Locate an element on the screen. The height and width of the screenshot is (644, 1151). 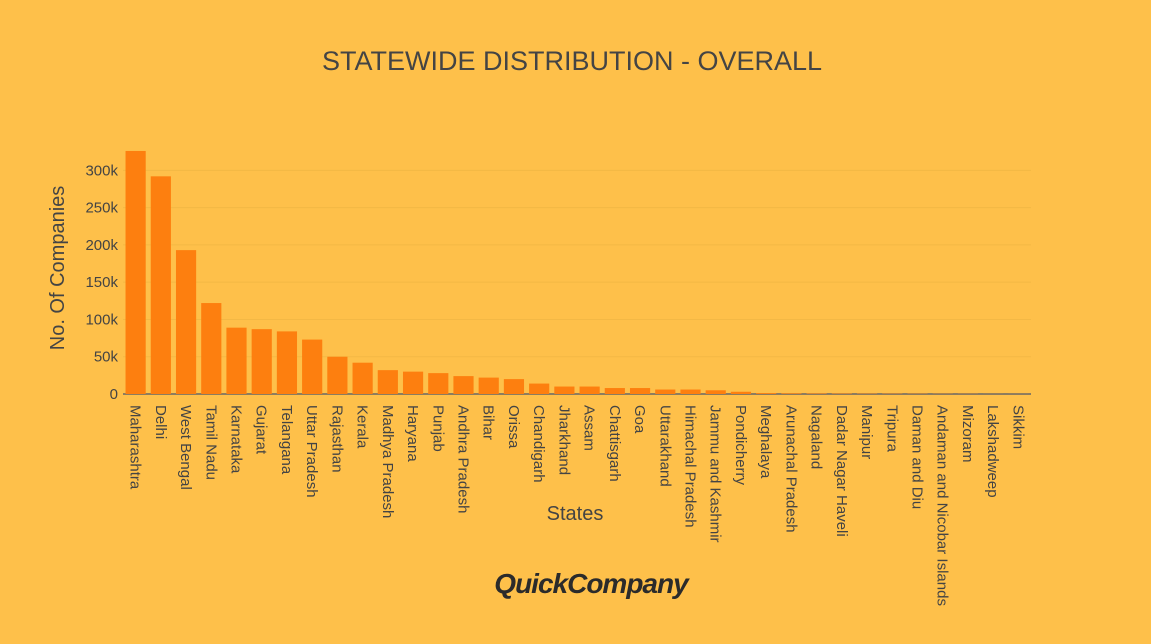
y-tick-label: 0 is located at coordinates (114, 394).